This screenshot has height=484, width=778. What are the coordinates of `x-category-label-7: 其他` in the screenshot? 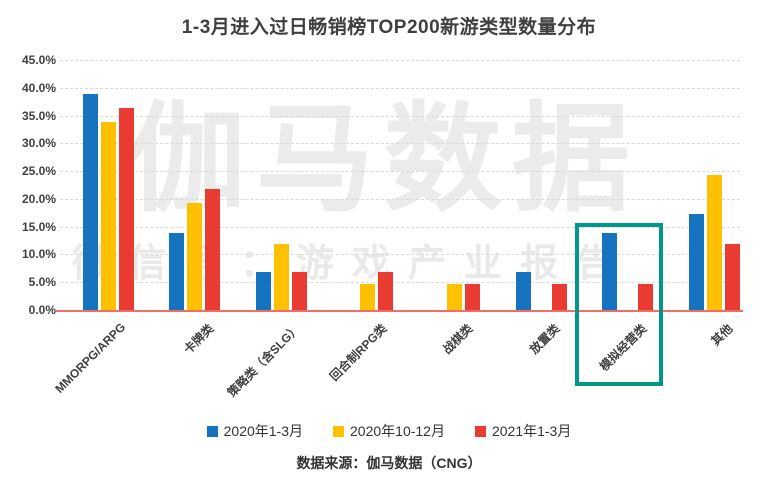 It's located at (722, 335).